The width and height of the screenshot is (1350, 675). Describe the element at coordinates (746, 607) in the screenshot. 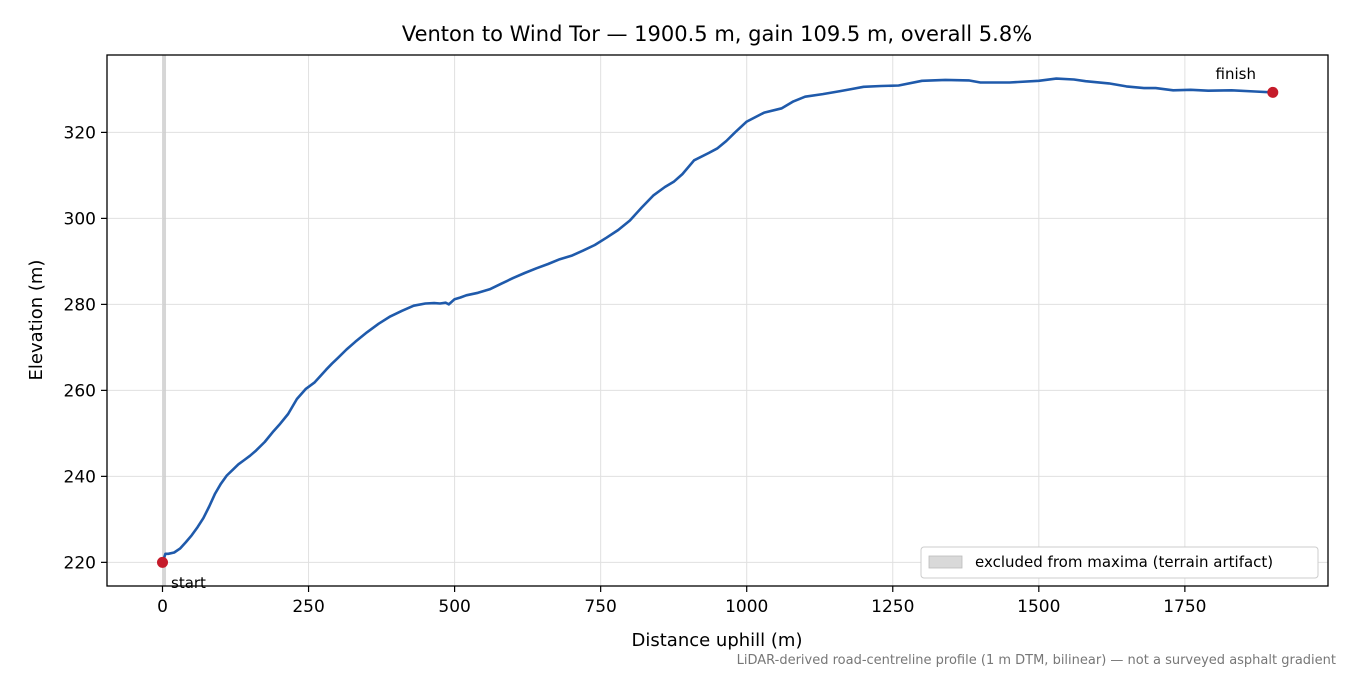

I see `x-tick-label: 1000` at that location.